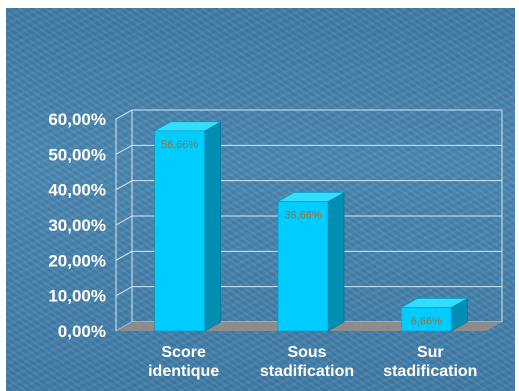 Image resolution: width=519 pixels, height=391 pixels. What do you see at coordinates (183, 352) in the screenshot?
I see `x-tick-label: Score` at bounding box center [183, 352].